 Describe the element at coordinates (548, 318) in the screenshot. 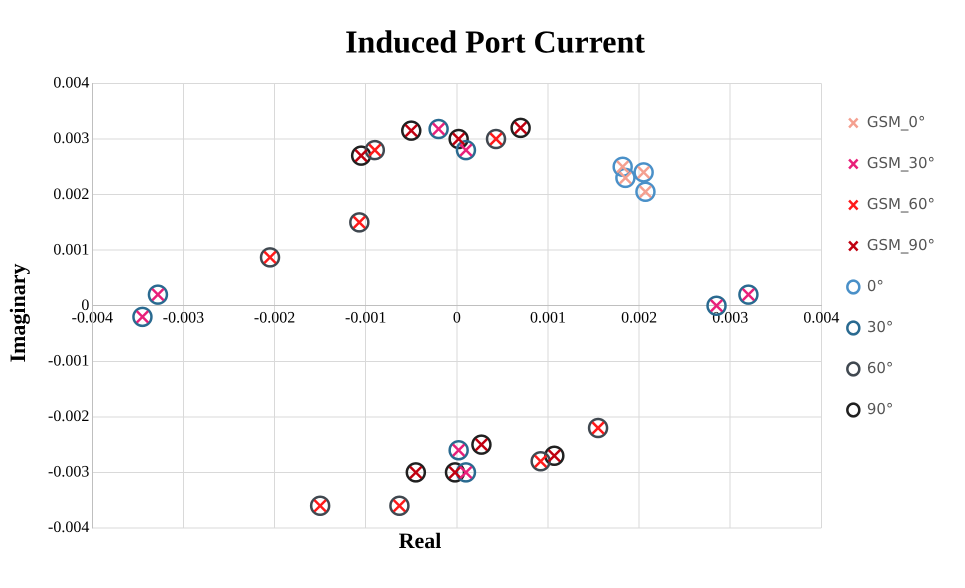

I see `x-tick-label: 0.001` at that location.